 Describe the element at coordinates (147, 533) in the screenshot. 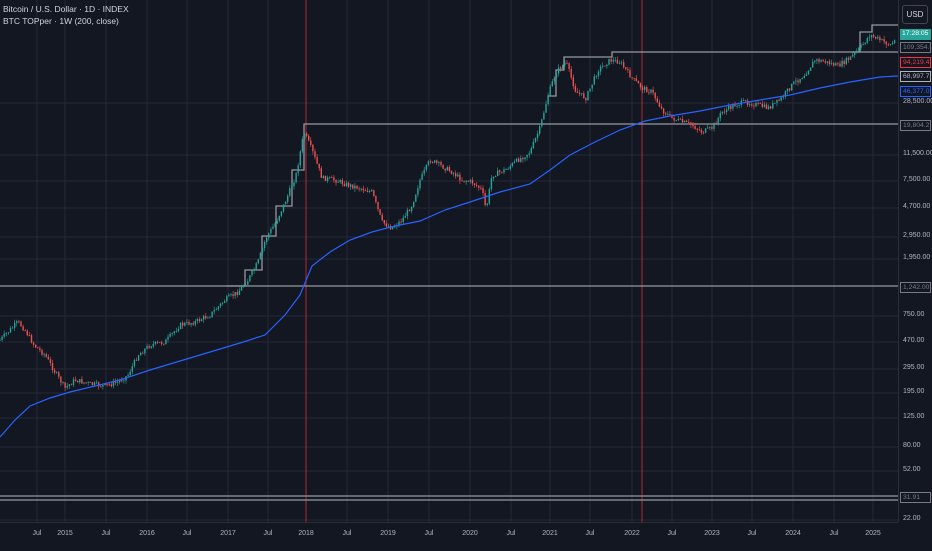

I see `time-tick-label: 2016` at that location.